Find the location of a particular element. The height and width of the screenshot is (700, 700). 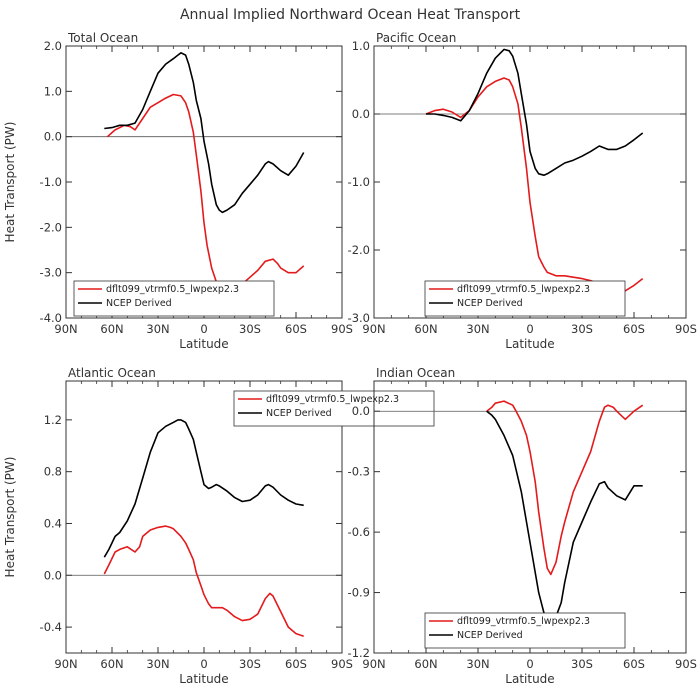

y-tick-label: -0.3 is located at coordinates (359, 472).